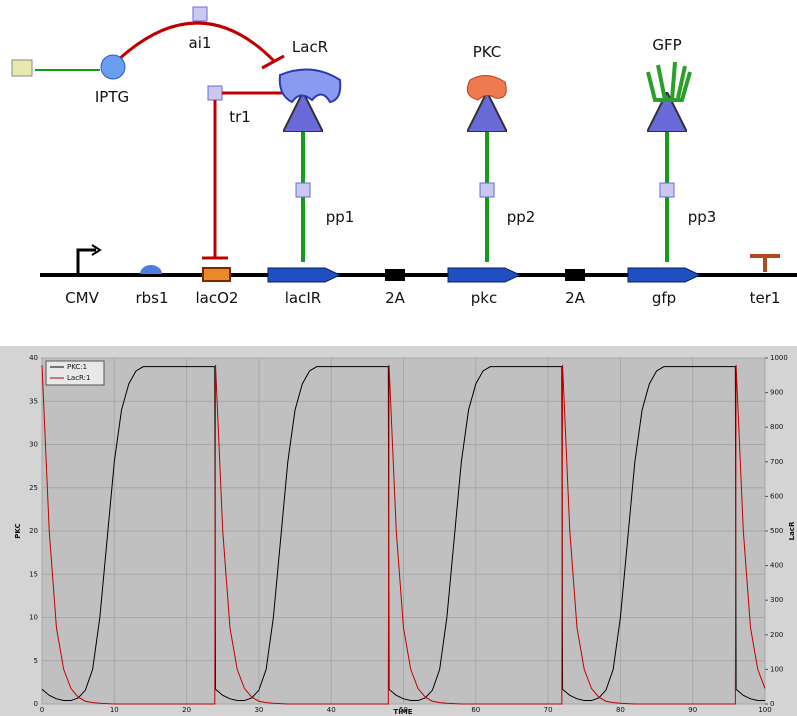 The height and width of the screenshot is (716, 797). What do you see at coordinates (776, 600) in the screenshot?
I see `y2-tick-label: 300` at bounding box center [776, 600].